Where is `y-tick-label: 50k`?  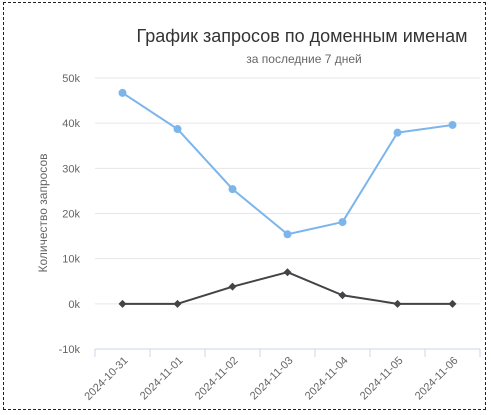
y-tick-label: 50k is located at coordinates (71, 79).